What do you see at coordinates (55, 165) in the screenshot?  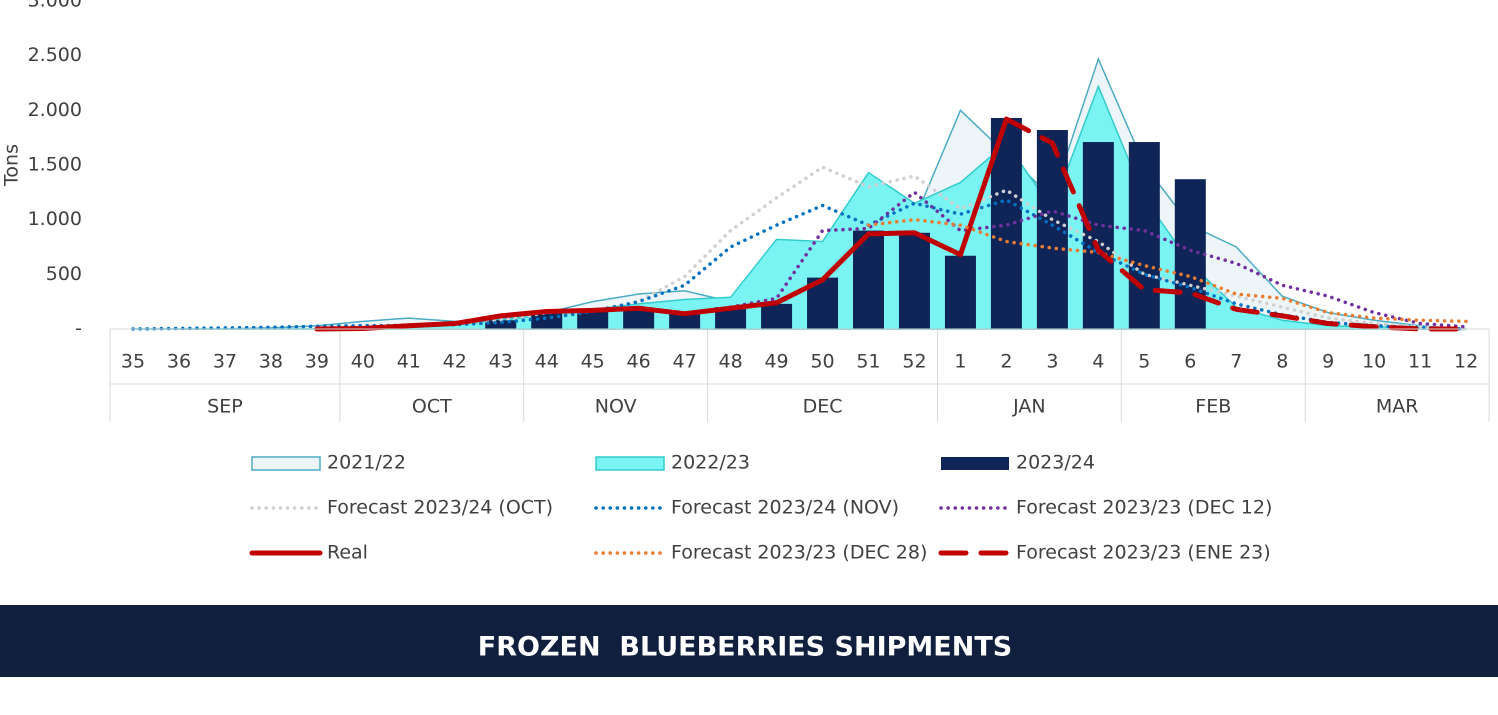 I see `y-tick-label: 1.500` at bounding box center [55, 165].